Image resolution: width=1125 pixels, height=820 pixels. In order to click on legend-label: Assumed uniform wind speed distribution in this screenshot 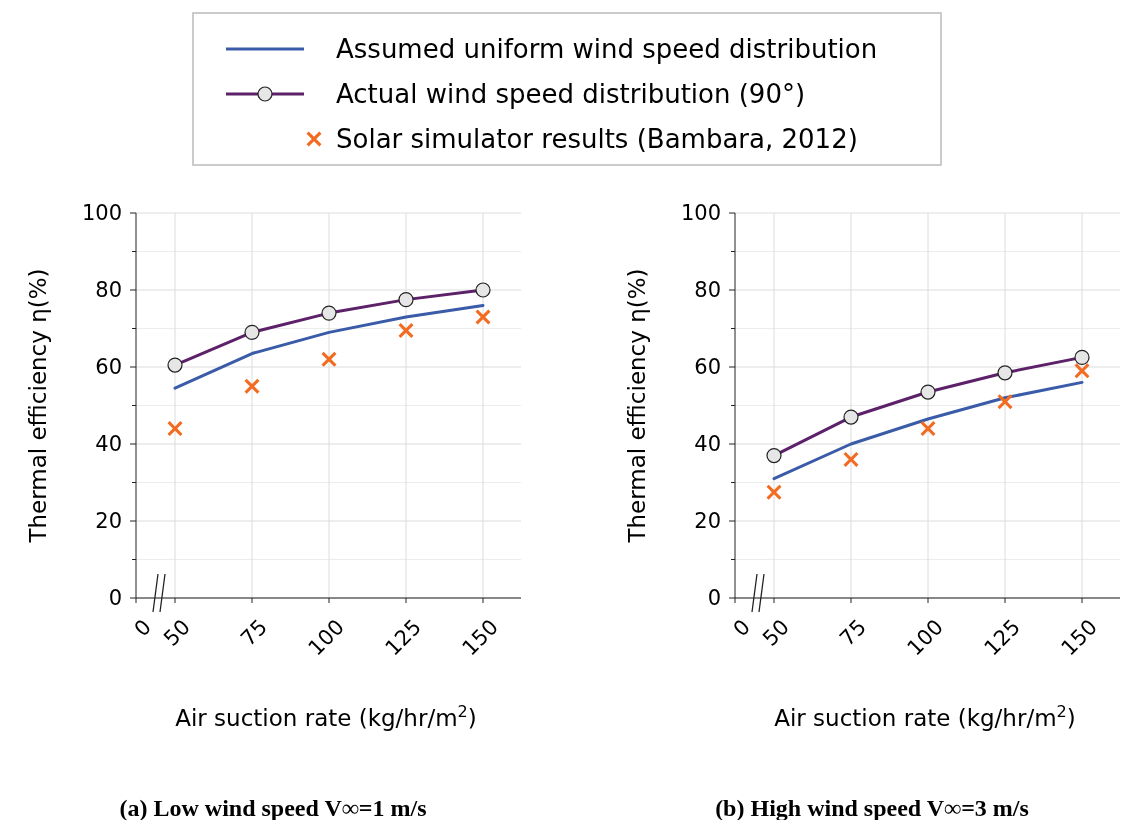, I will do `click(607, 49)`.